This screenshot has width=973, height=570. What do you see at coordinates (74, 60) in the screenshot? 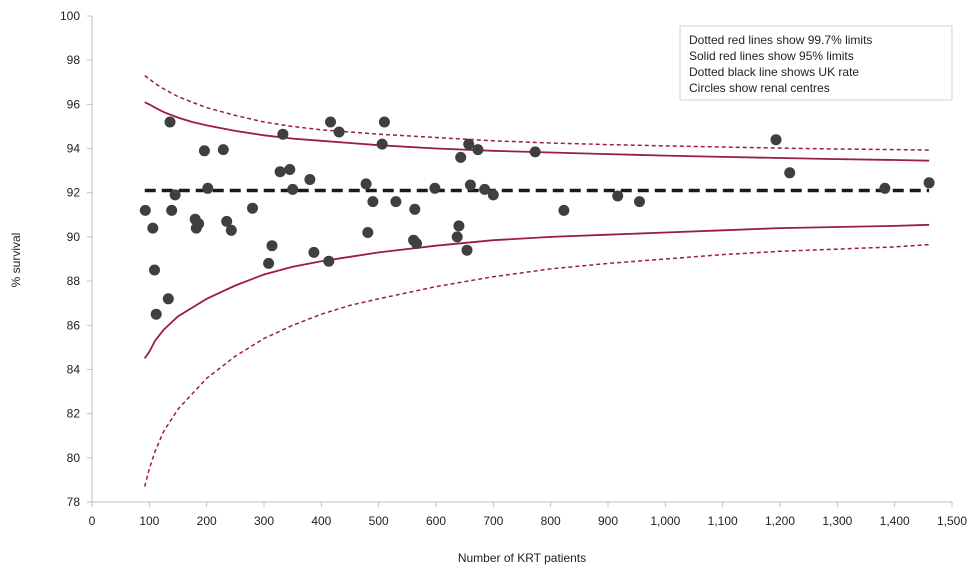
I see `y-tick-label: 98` at bounding box center [74, 60].